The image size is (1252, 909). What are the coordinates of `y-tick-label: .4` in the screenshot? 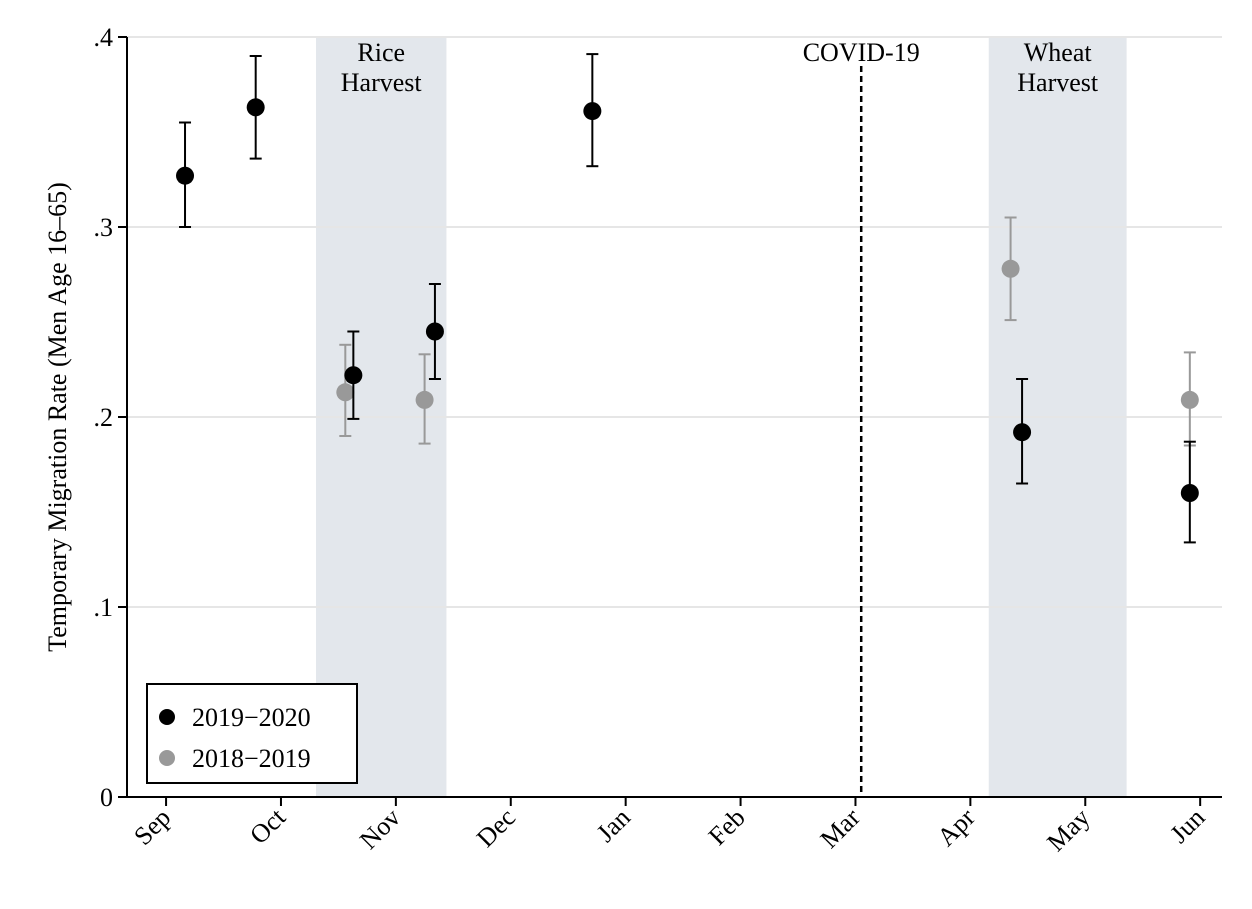 It's located at (104, 37).